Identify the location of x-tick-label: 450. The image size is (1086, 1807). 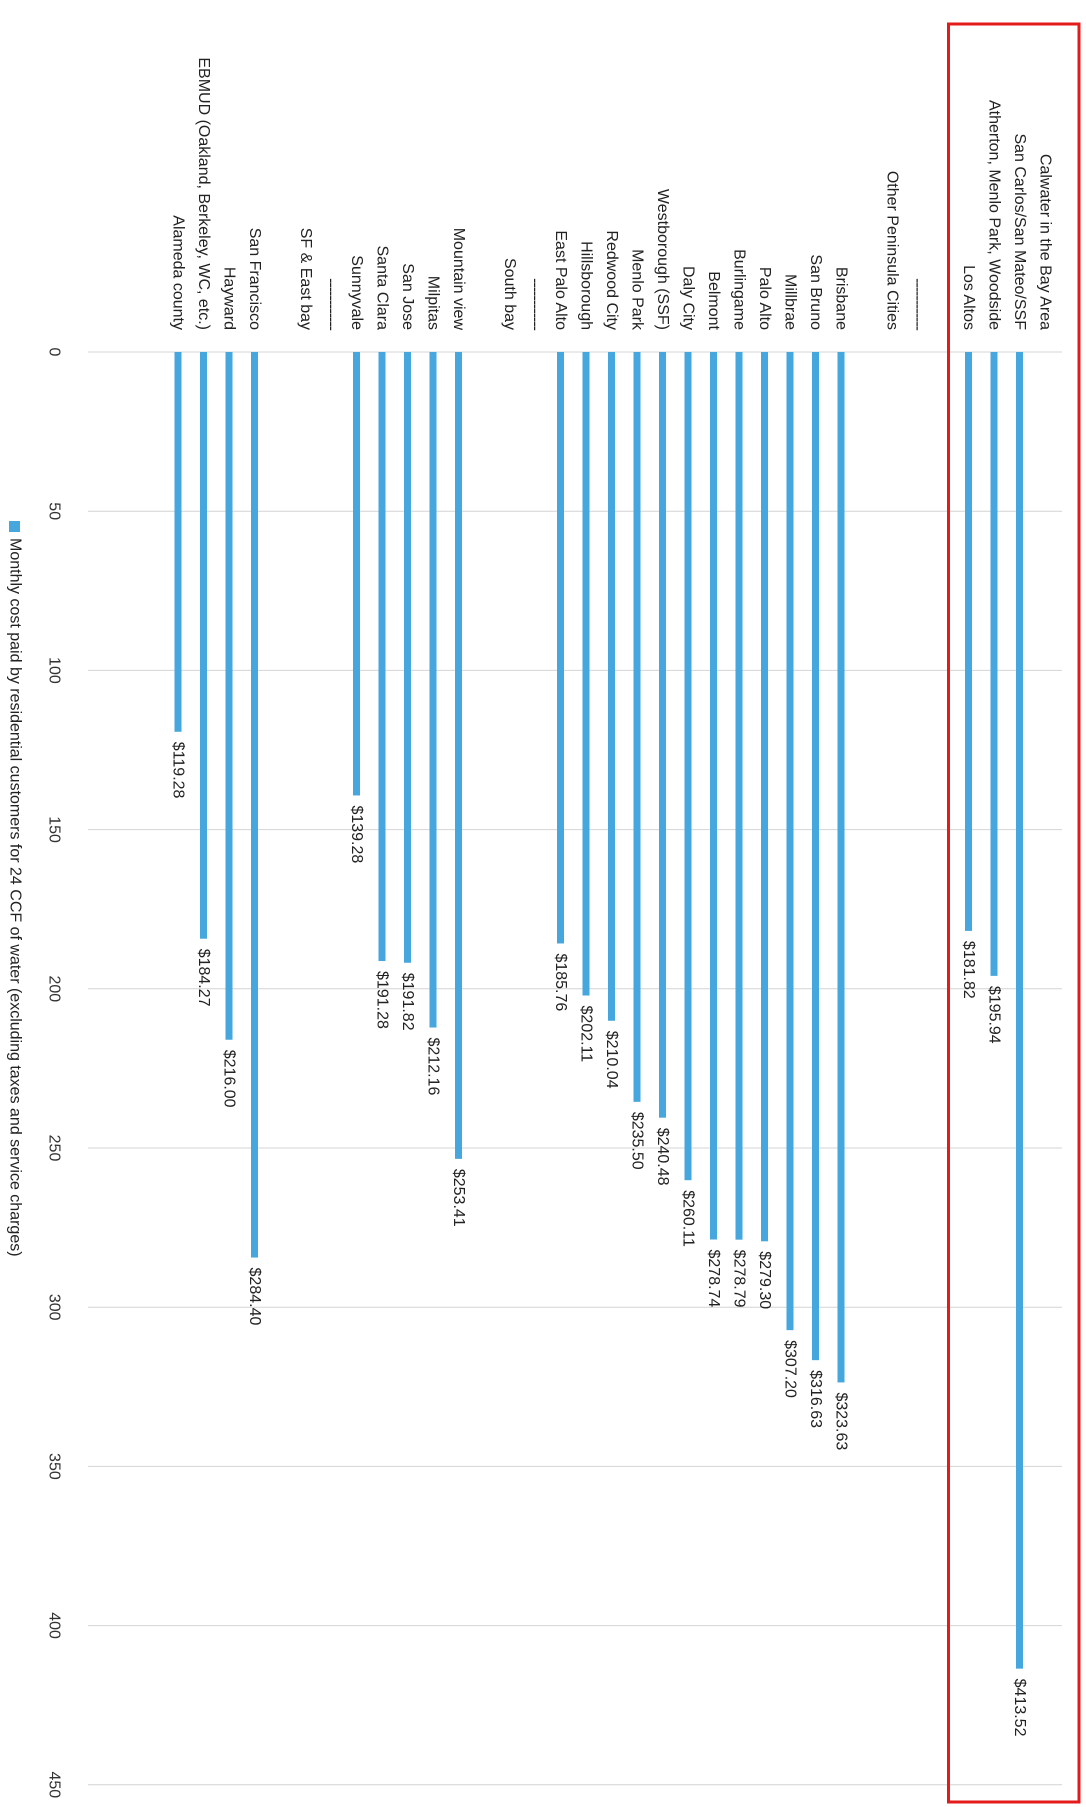
(54, 1784).